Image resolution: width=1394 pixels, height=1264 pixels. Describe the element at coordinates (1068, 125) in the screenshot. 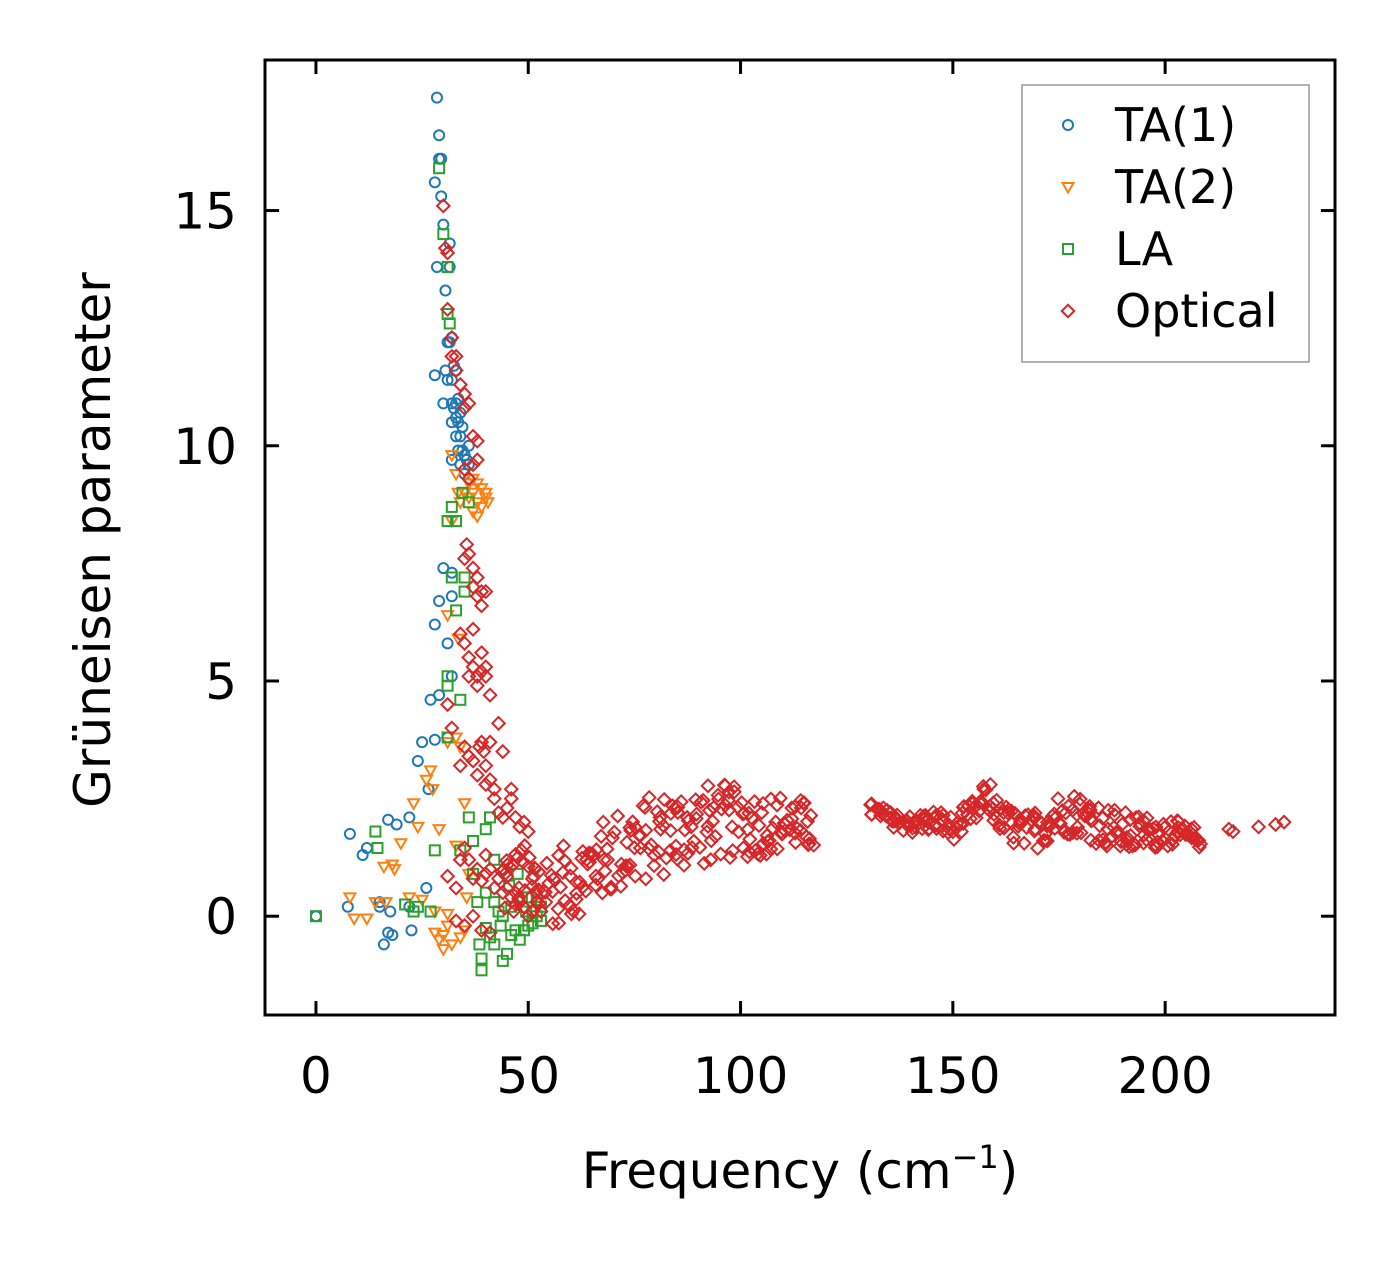

I see `legend-marker` at that location.